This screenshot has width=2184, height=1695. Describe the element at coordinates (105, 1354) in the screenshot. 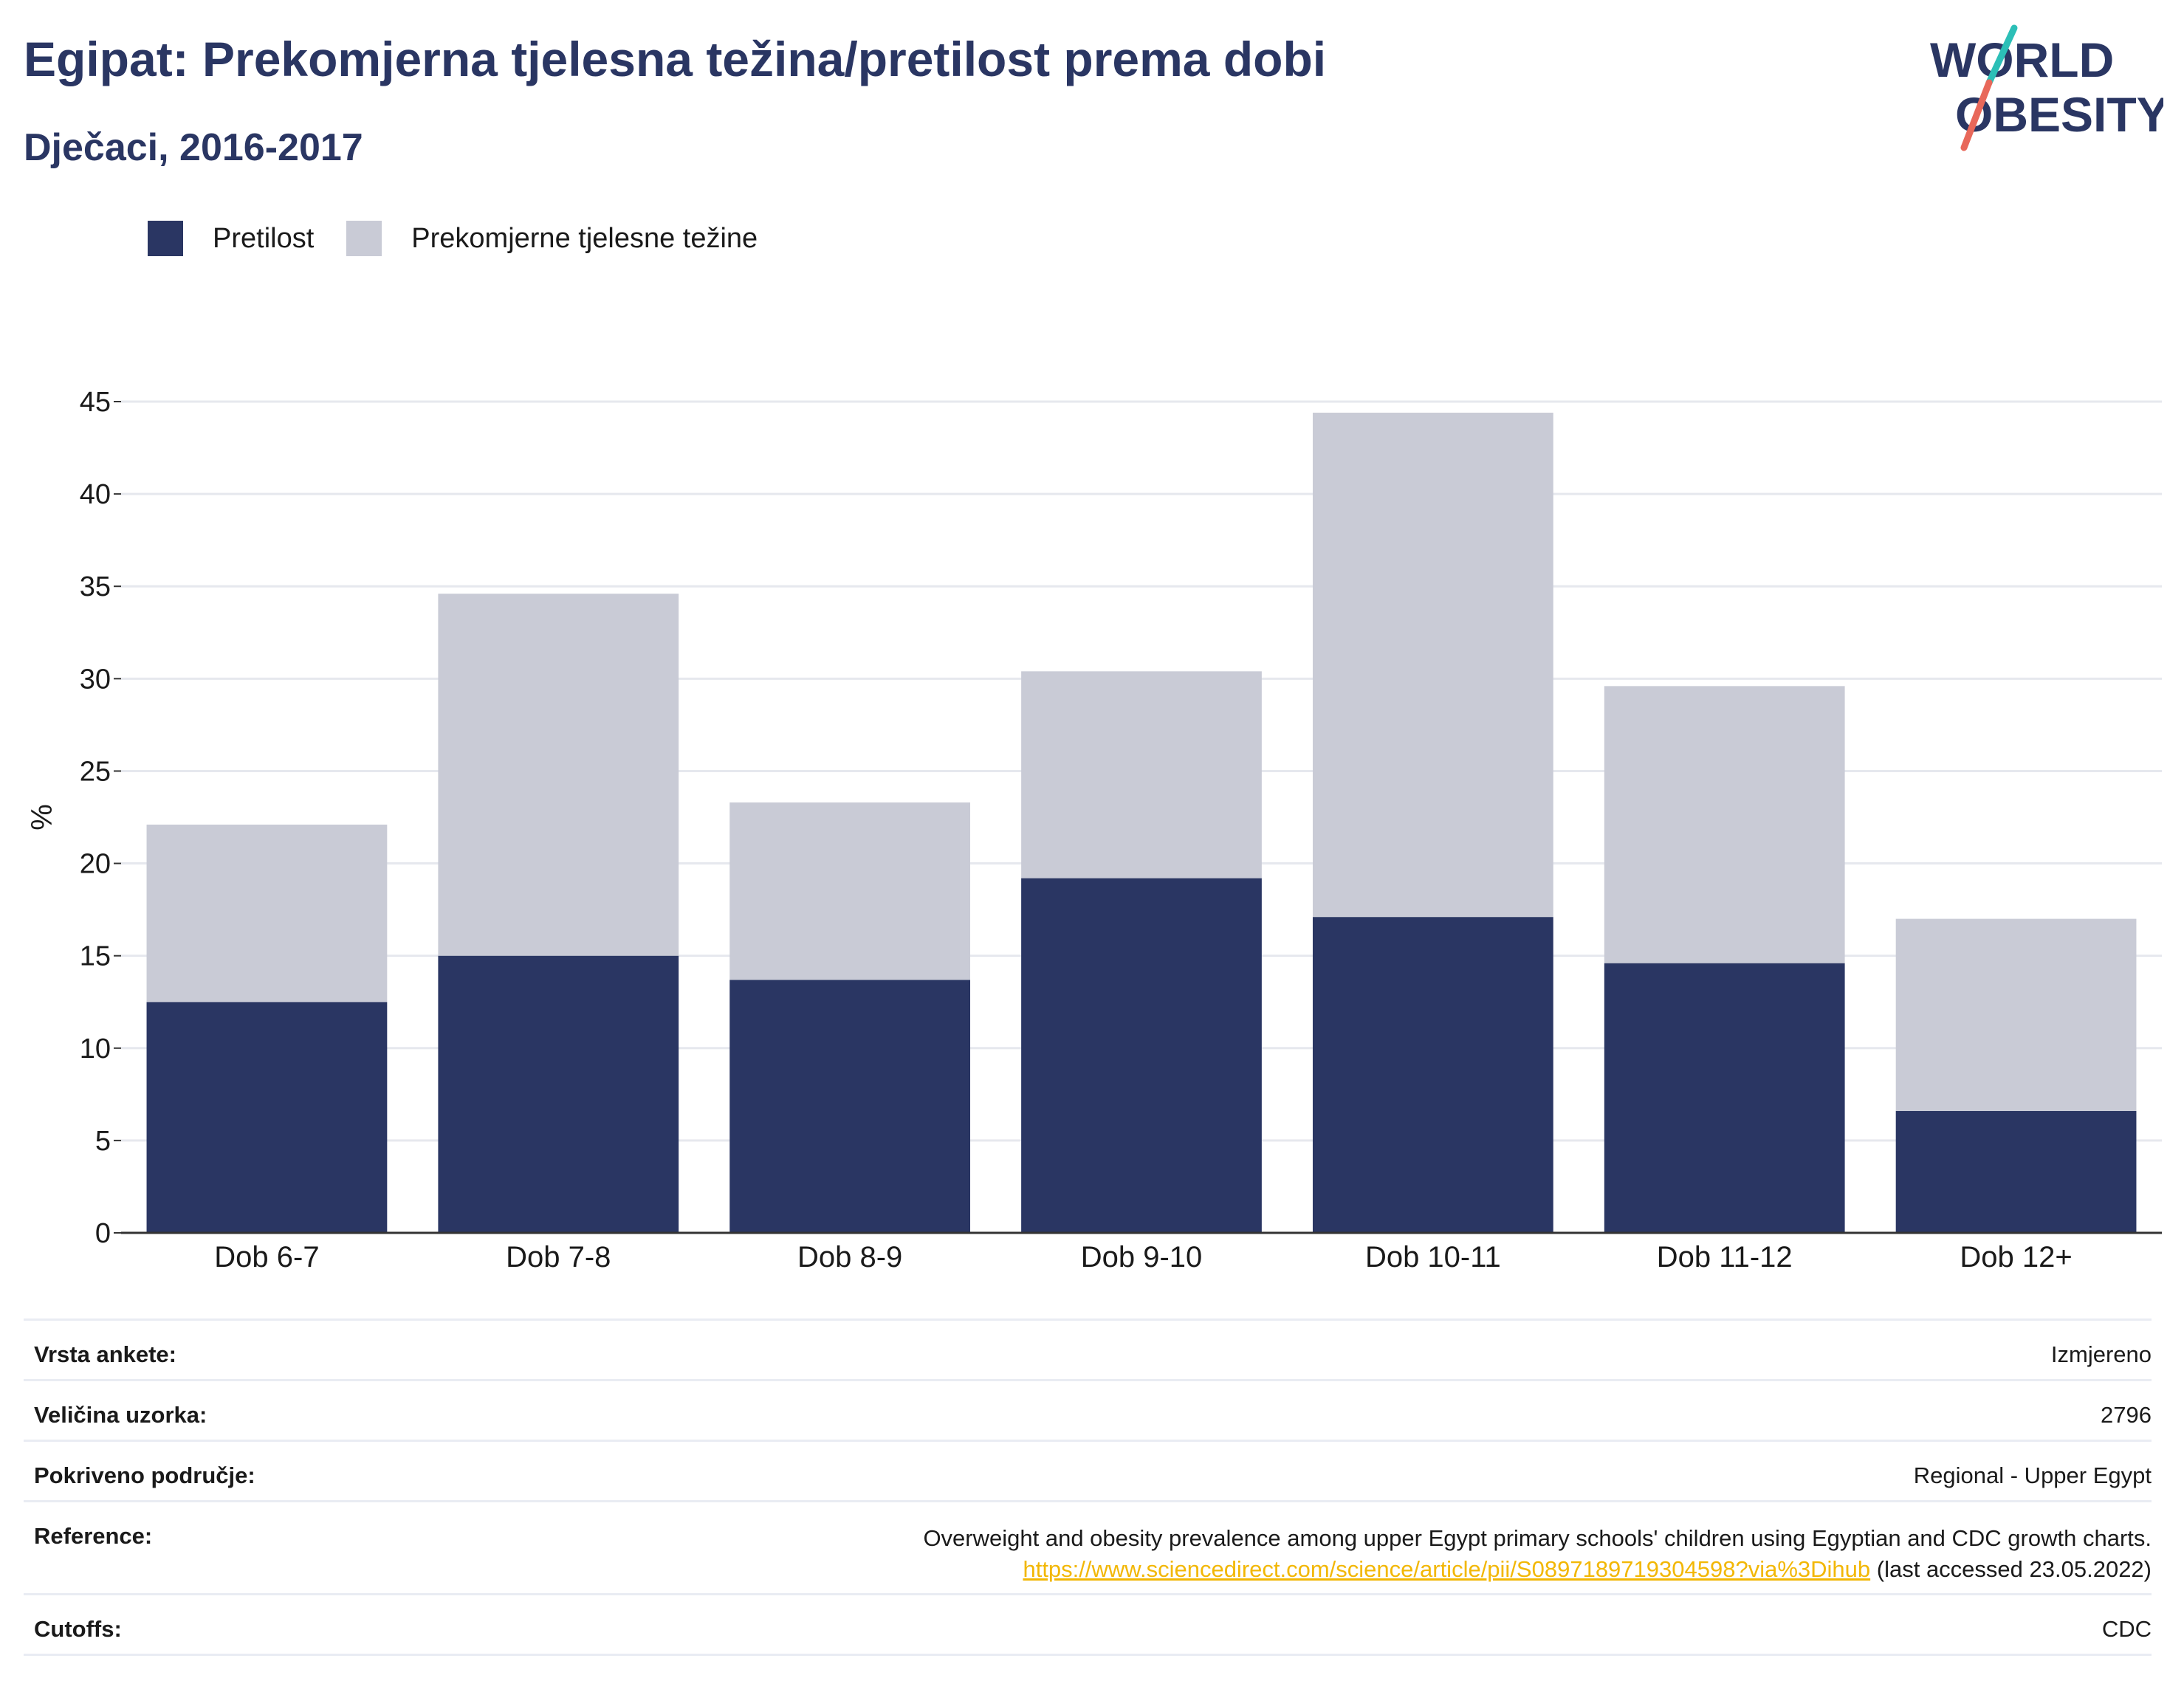

I see `survey-type-label: Vrsta ankete:` at that location.